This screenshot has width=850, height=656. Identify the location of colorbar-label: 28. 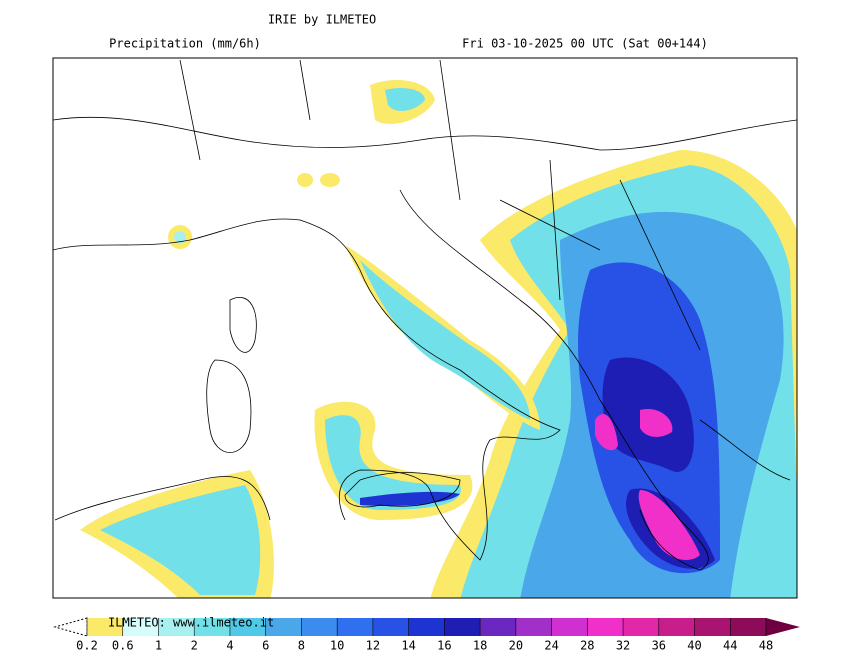
(587, 646).